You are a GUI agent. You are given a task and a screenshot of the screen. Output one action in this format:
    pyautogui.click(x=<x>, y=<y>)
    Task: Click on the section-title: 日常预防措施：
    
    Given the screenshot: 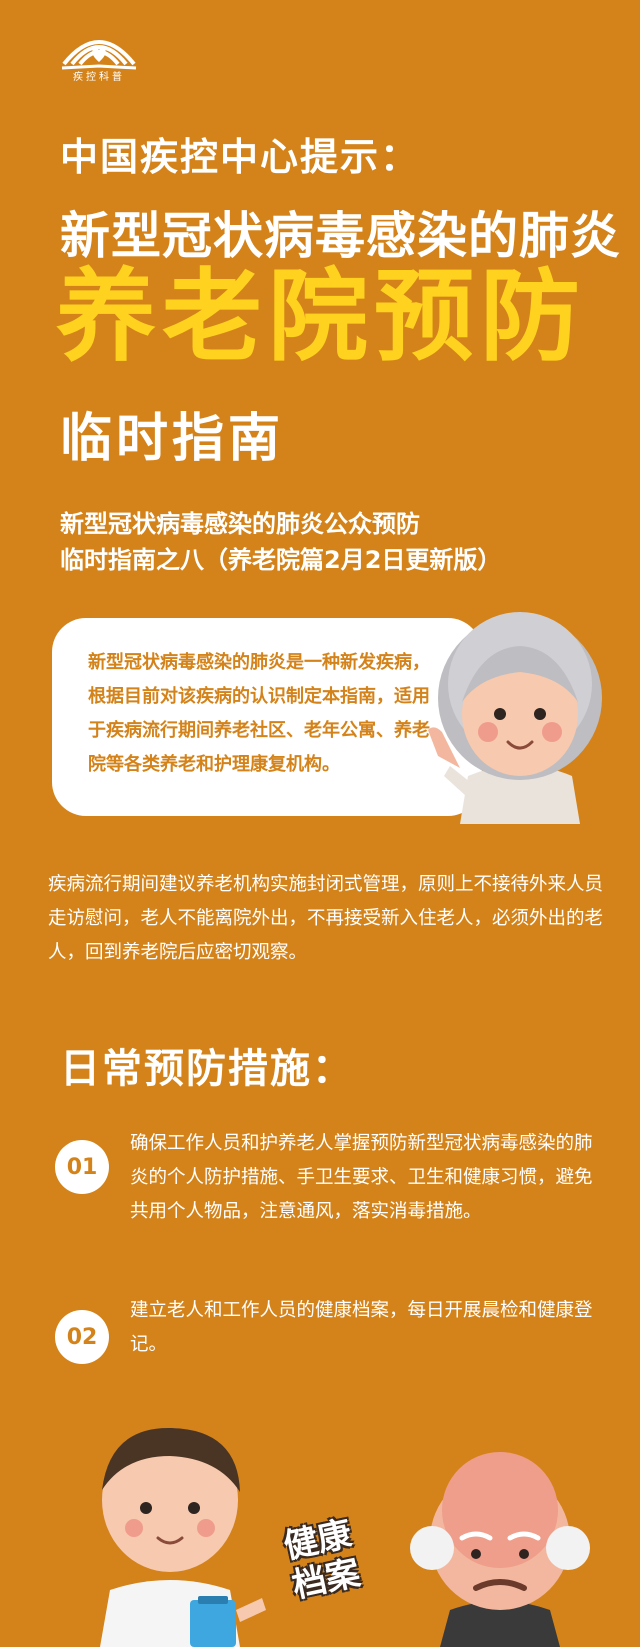 What is the action you would take?
    pyautogui.click(x=207, y=1069)
    